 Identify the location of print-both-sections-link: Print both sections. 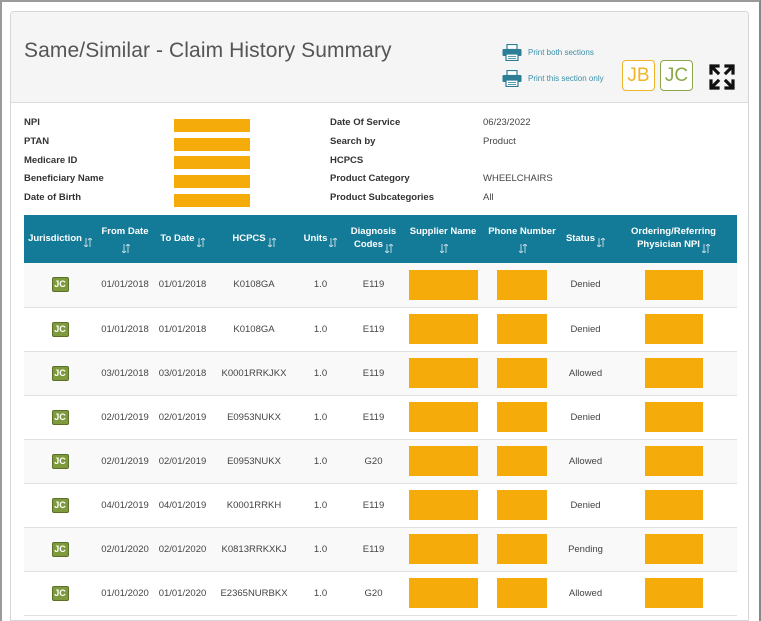
(548, 52).